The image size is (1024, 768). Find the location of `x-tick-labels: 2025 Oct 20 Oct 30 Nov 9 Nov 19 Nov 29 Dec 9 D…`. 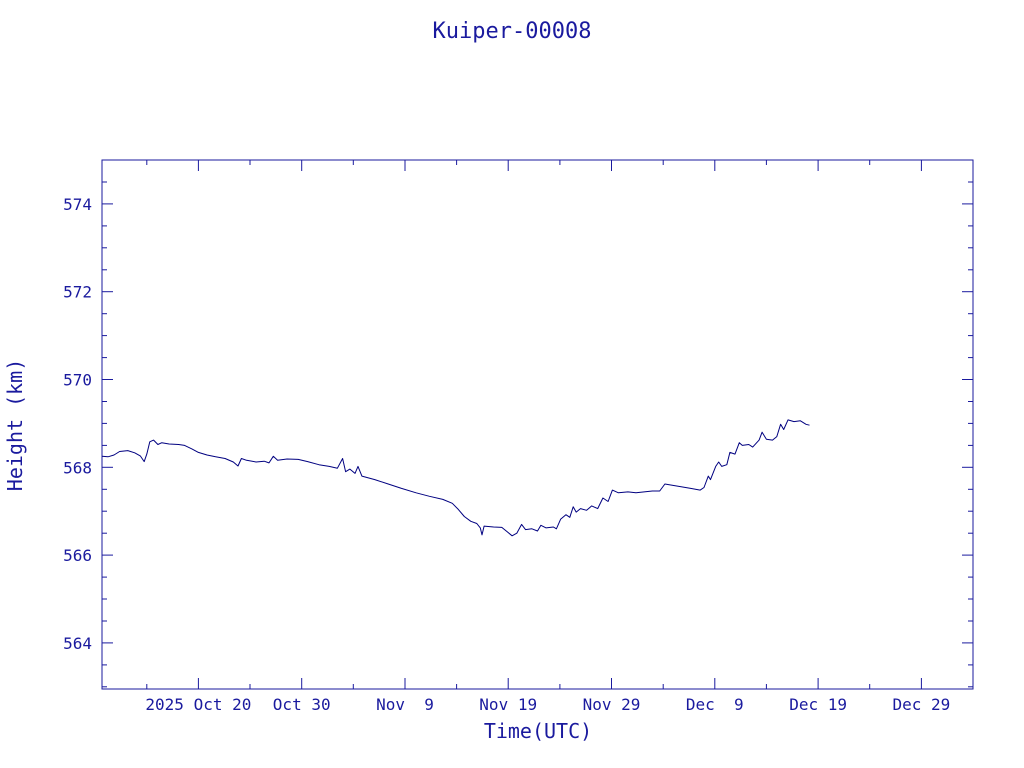

x-tick-labels: 2025 Oct 20 Oct 30 Nov 9 Nov 19 Nov 29 Dec 9 D… is located at coordinates (547, 704).